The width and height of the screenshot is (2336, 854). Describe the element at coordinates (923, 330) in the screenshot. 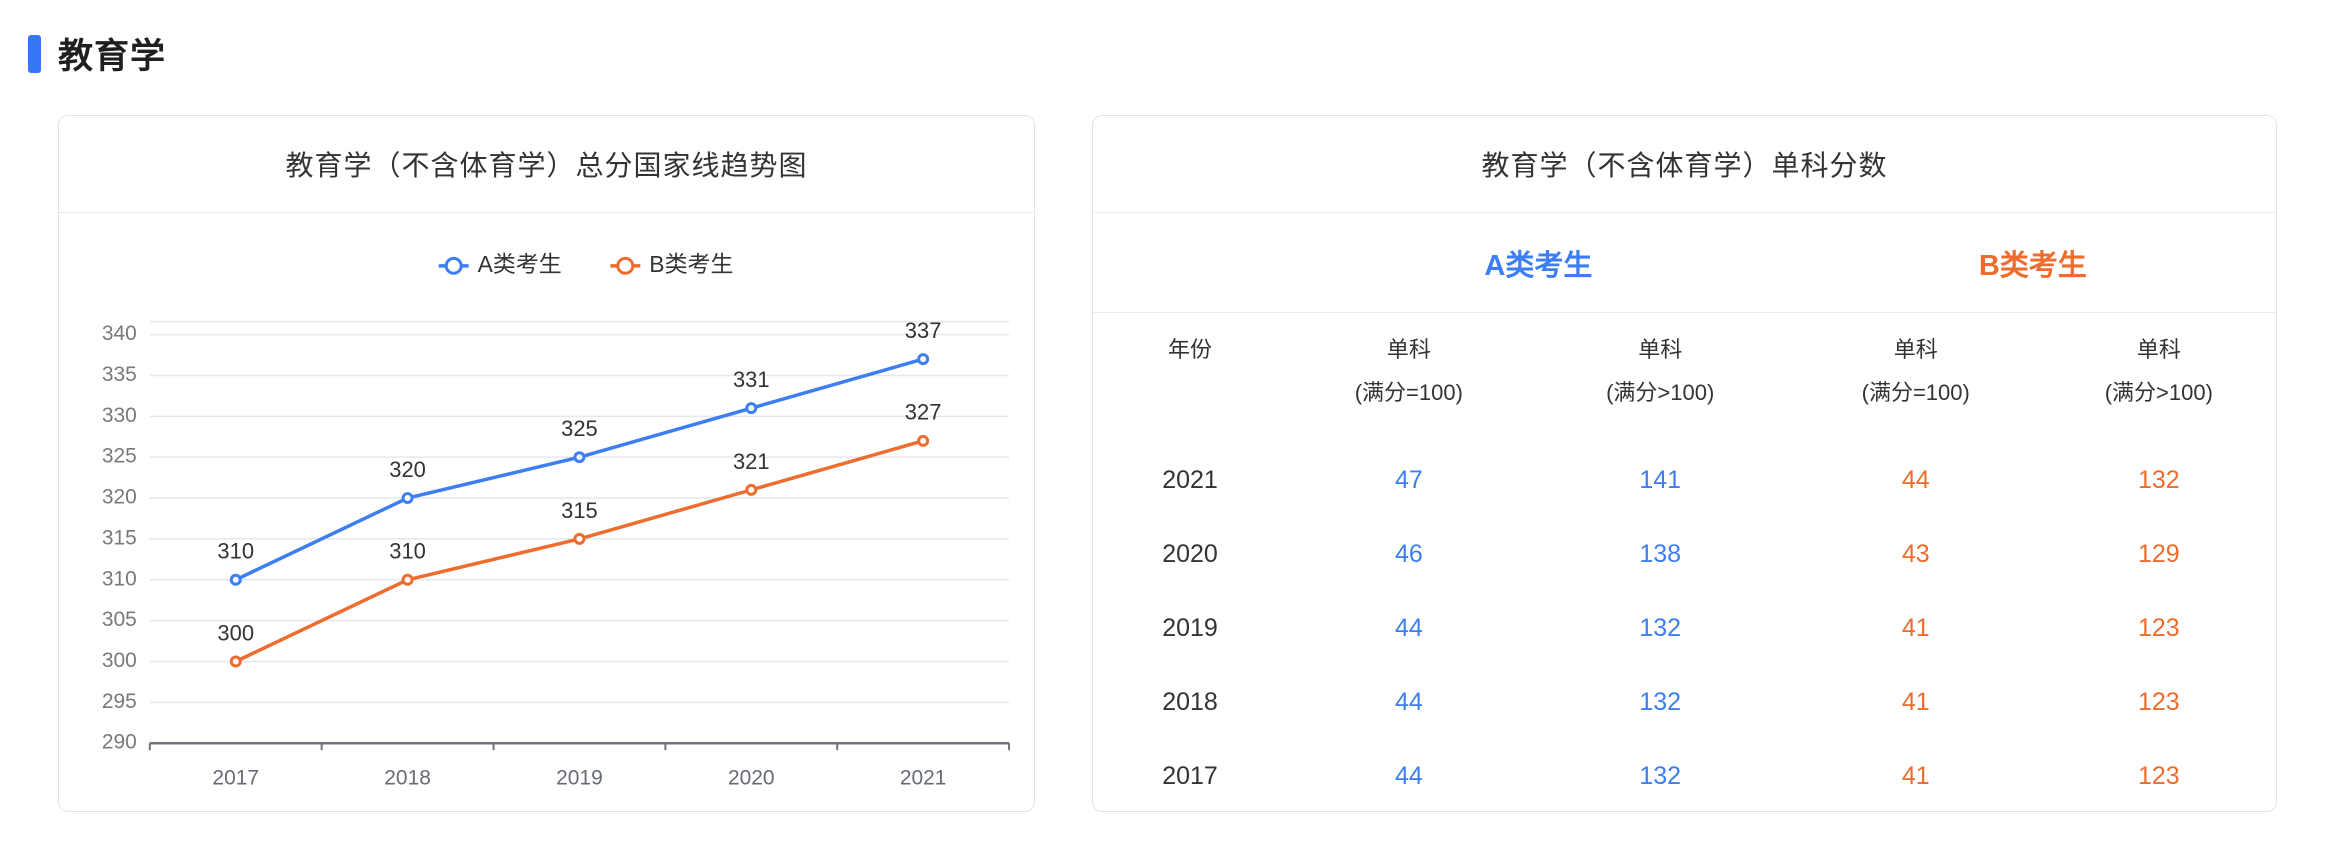

I see `data-point-label: 337` at that location.